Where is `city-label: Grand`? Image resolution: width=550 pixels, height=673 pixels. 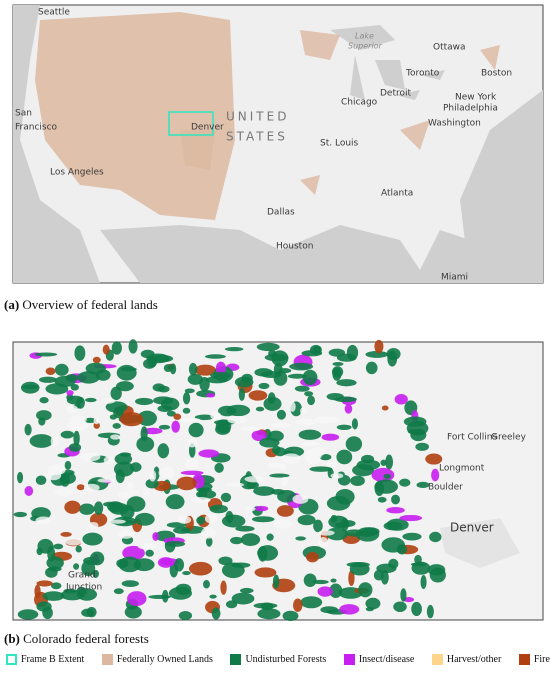 city-label: Grand is located at coordinates (82, 576).